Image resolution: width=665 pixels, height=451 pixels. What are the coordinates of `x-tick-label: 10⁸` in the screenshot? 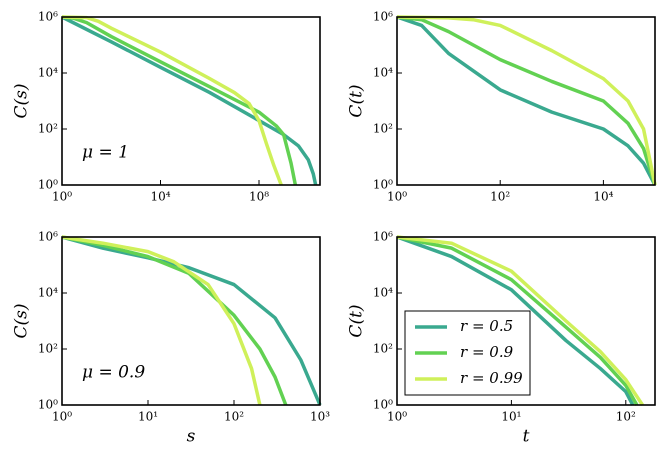 It's located at (259, 197).